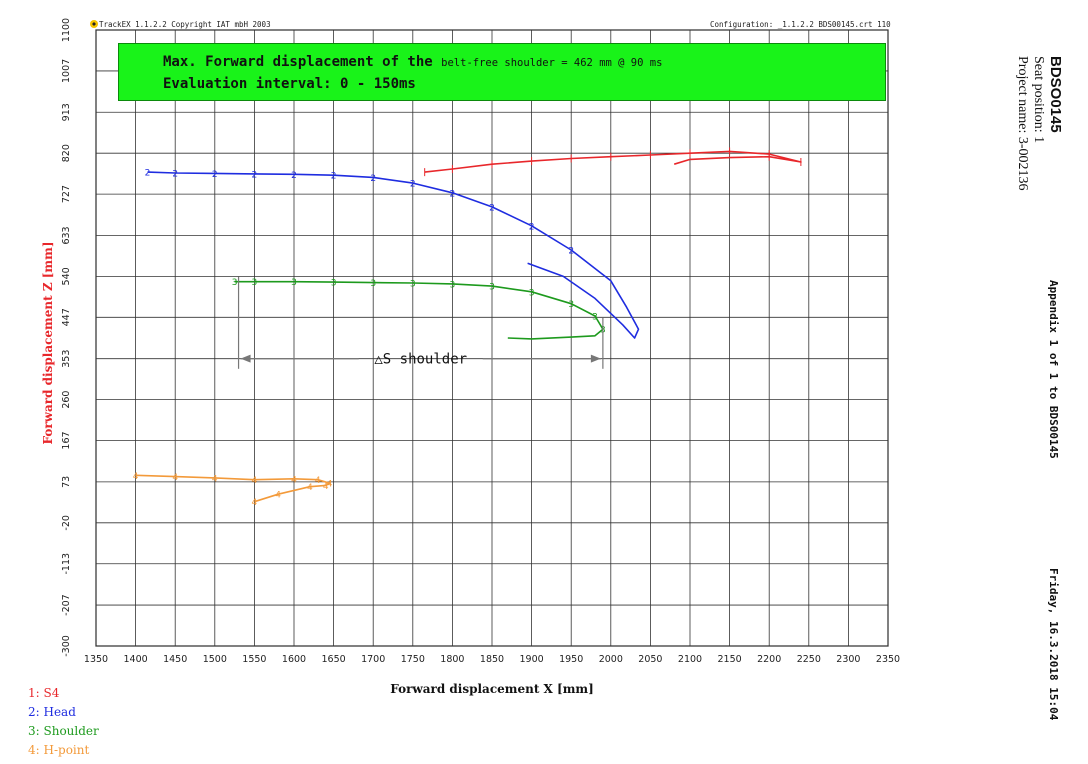  What do you see at coordinates (66, 153) in the screenshot?
I see `y-tick-label: 820` at bounding box center [66, 153].